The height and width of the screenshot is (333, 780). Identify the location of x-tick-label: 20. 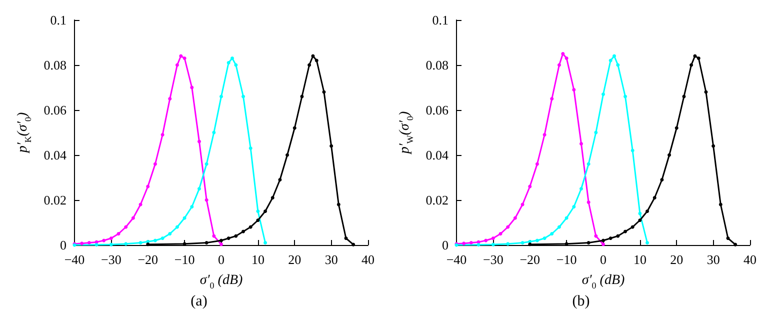
(677, 259).